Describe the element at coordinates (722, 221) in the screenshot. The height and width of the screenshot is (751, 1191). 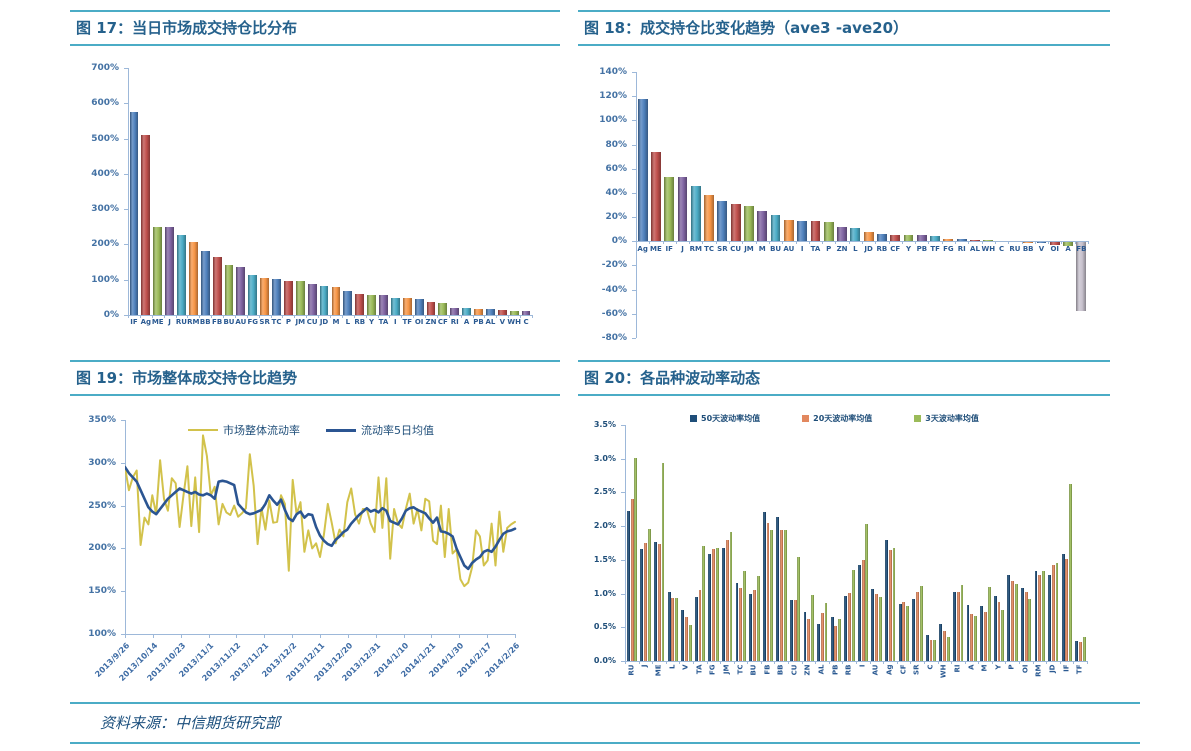
I see `bar-SR` at that location.